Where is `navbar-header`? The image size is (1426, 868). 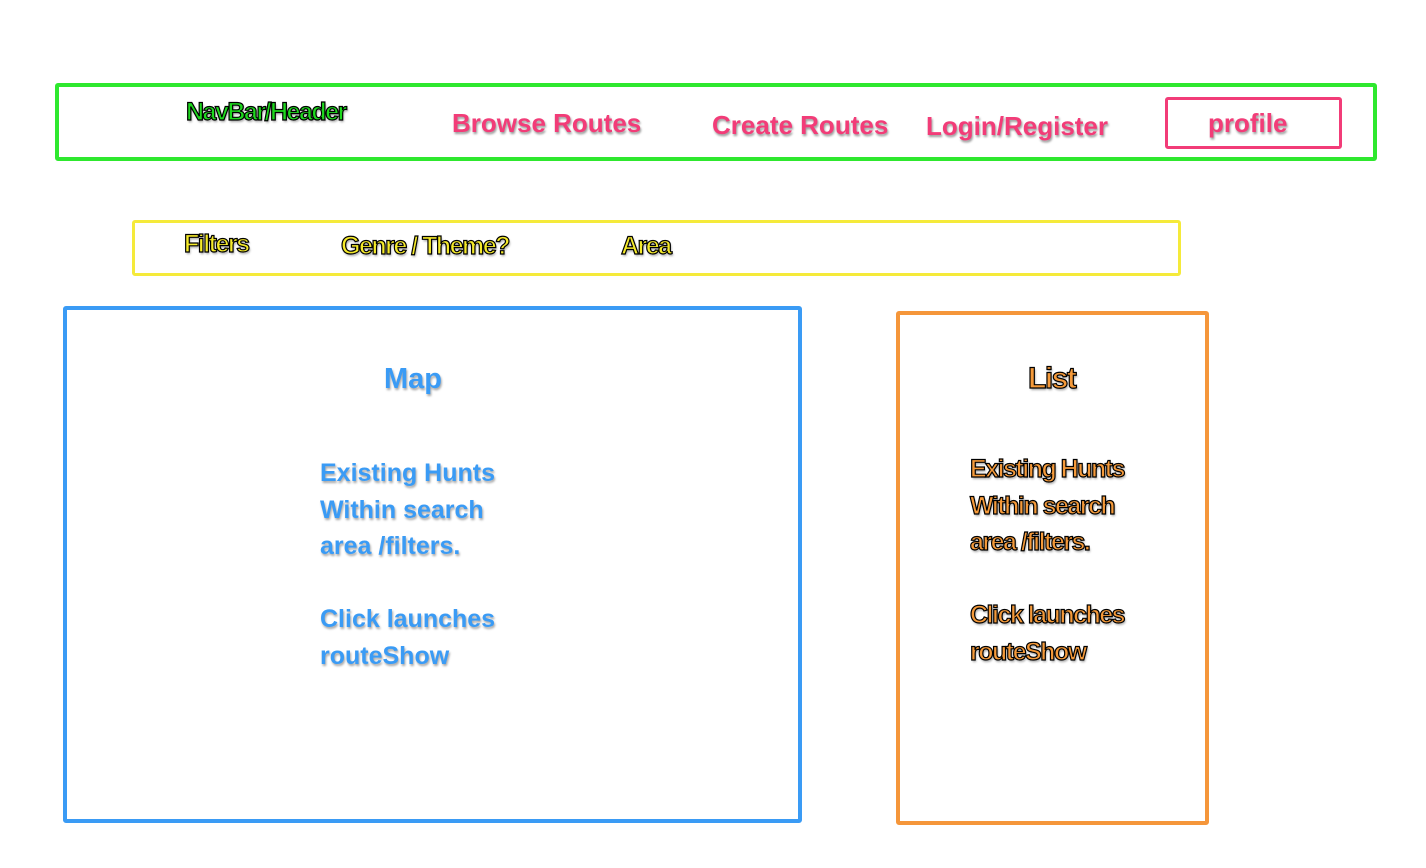
navbar-header is located at coordinates (716, 122).